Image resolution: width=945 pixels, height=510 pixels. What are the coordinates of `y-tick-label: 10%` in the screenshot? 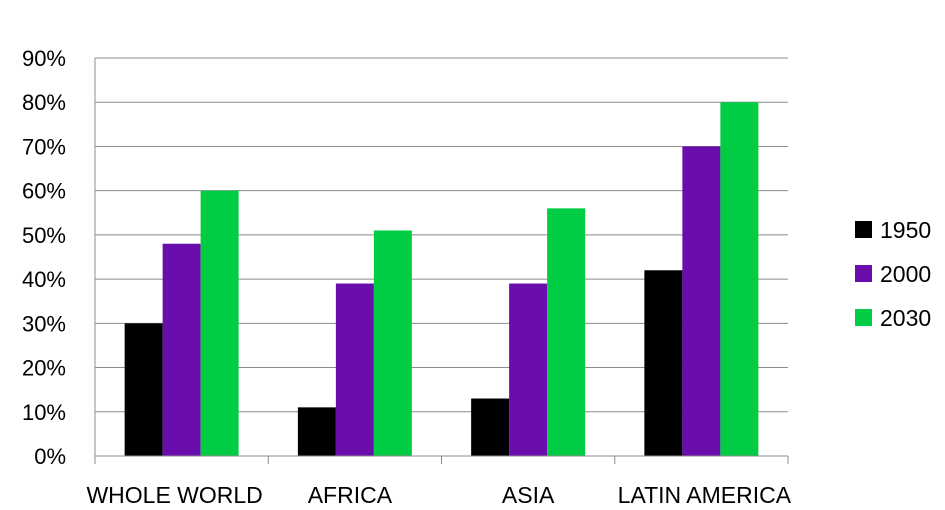 It's located at (44, 412).